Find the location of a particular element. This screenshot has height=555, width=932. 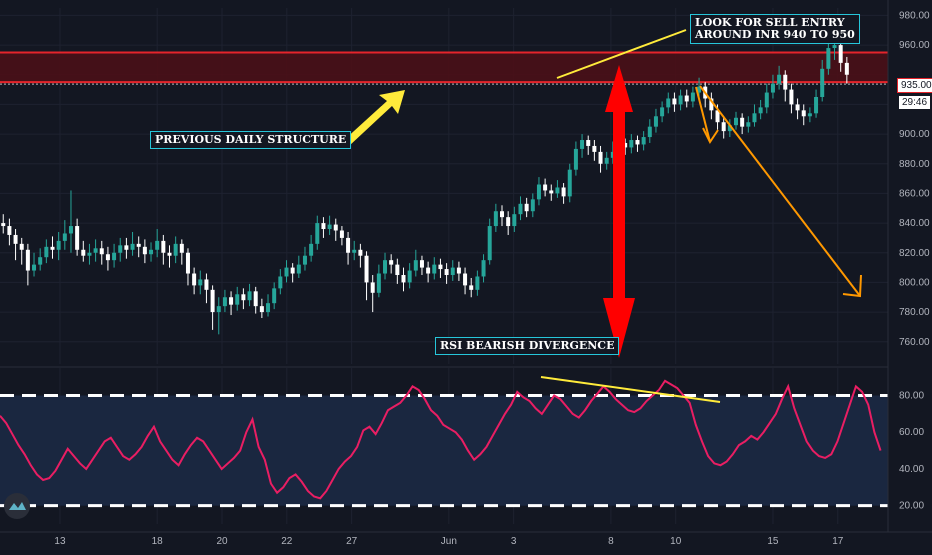

time-tick-label: 8 is located at coordinates (611, 541).